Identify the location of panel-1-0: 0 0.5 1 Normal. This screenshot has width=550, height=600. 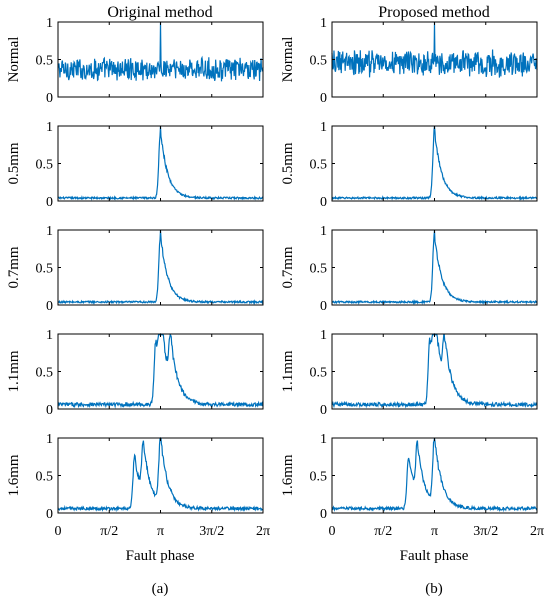
(409, 61).